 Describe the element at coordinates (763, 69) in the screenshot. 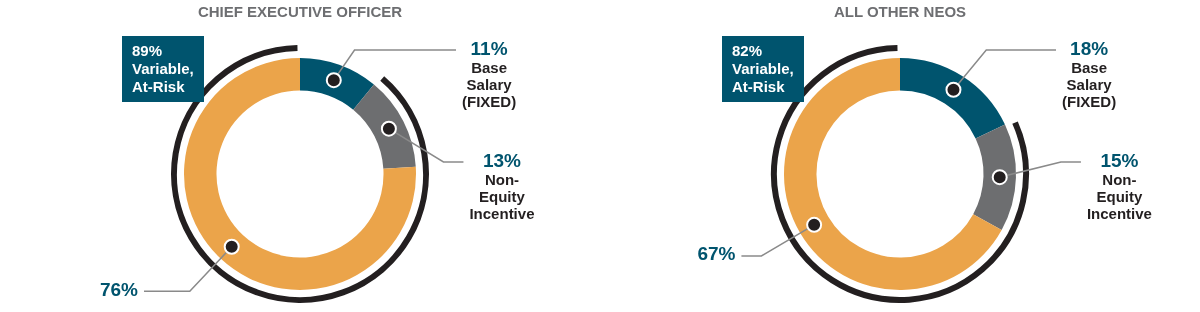

I see `text: 82% Variable, At-Risk` at that location.